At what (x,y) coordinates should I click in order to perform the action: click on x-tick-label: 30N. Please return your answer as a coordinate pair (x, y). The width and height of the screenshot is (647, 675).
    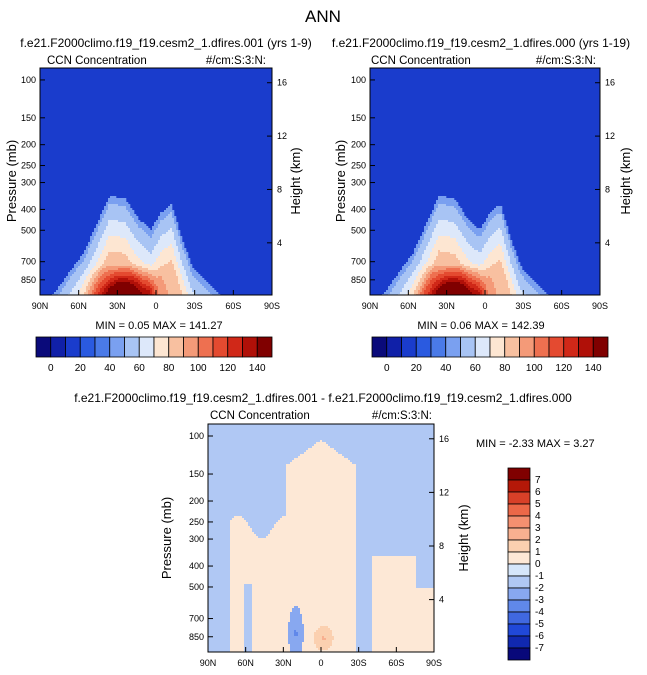
    Looking at the image, I should click on (446, 306).